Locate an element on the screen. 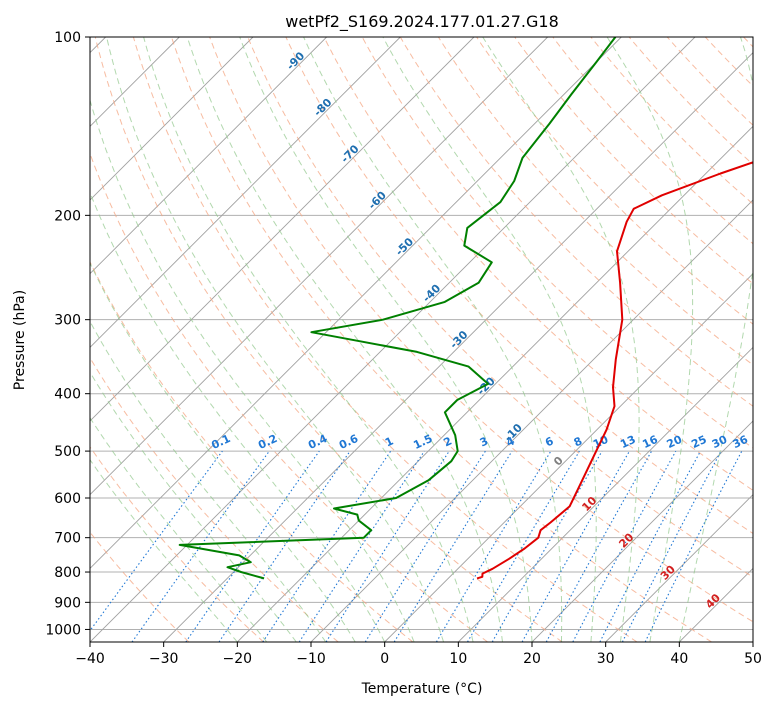  mixing-ratio-label: 13 is located at coordinates (627, 442).